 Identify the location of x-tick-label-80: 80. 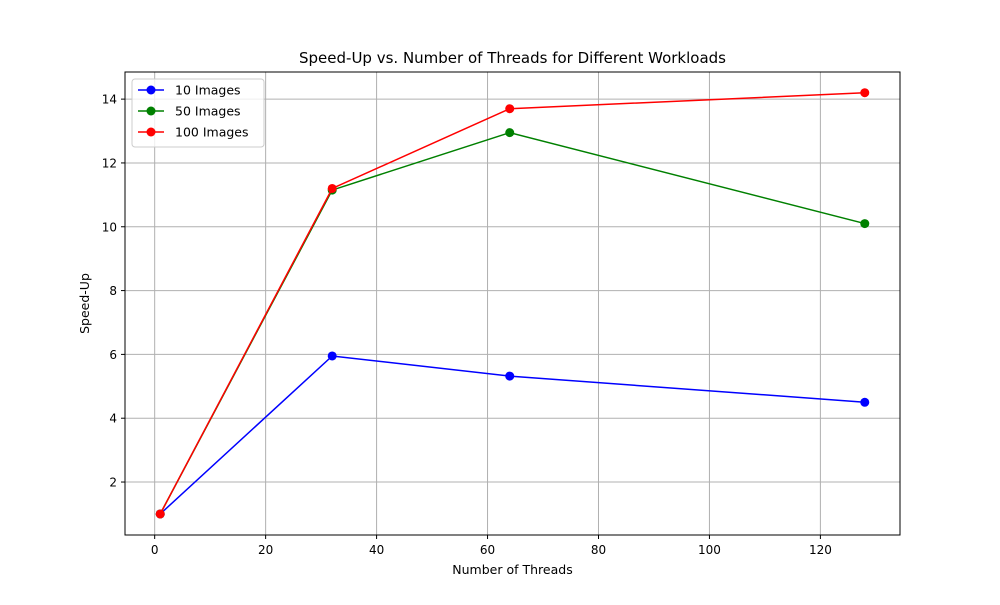
(598, 550).